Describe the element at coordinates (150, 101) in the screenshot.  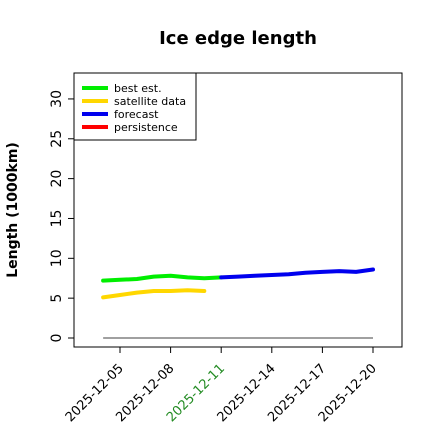
I see `legend-label-satellite-data: satellite data` at that location.